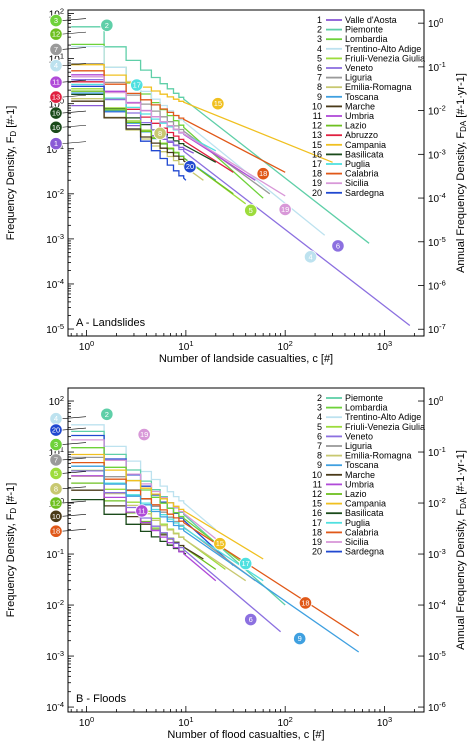 This screenshot has height=745, width=474. Describe the element at coordinates (55, 329) in the screenshot. I see `y-tick-label: 10⁻⁵` at that location.